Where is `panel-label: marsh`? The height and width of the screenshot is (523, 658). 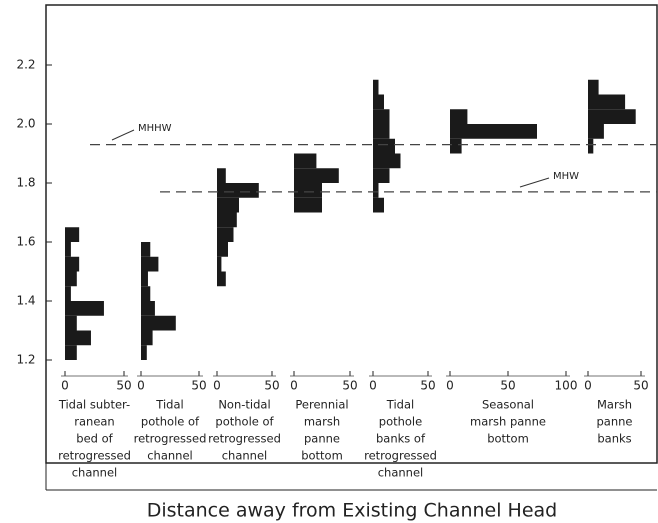 panel-label: marsh is located at coordinates (322, 422).